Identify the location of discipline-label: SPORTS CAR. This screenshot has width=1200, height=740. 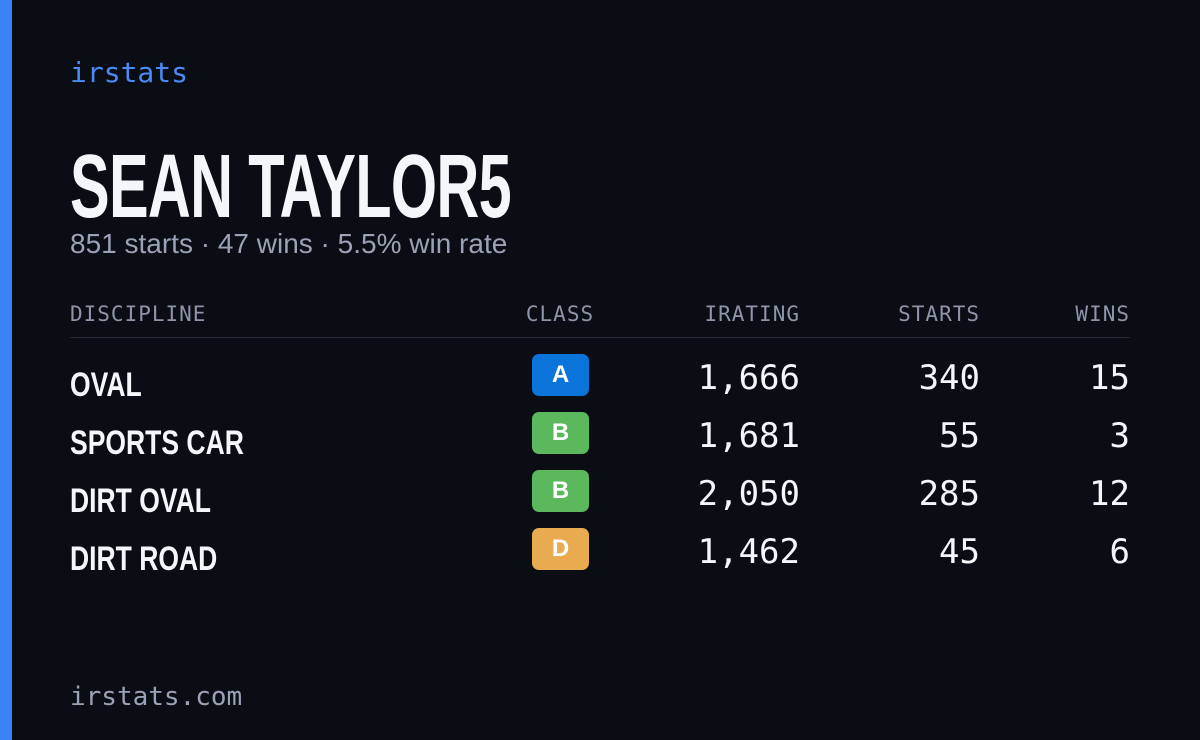
(157, 443).